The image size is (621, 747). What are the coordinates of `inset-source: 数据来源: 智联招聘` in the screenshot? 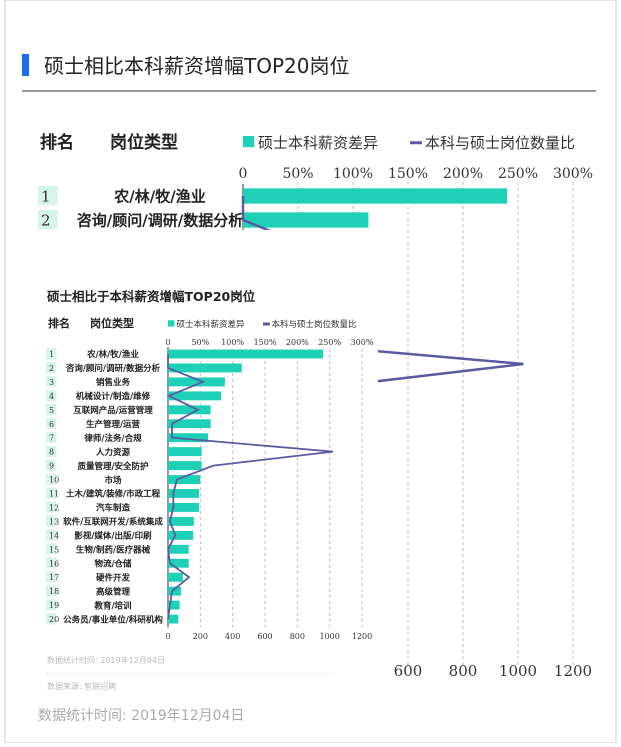 It's located at (81, 686).